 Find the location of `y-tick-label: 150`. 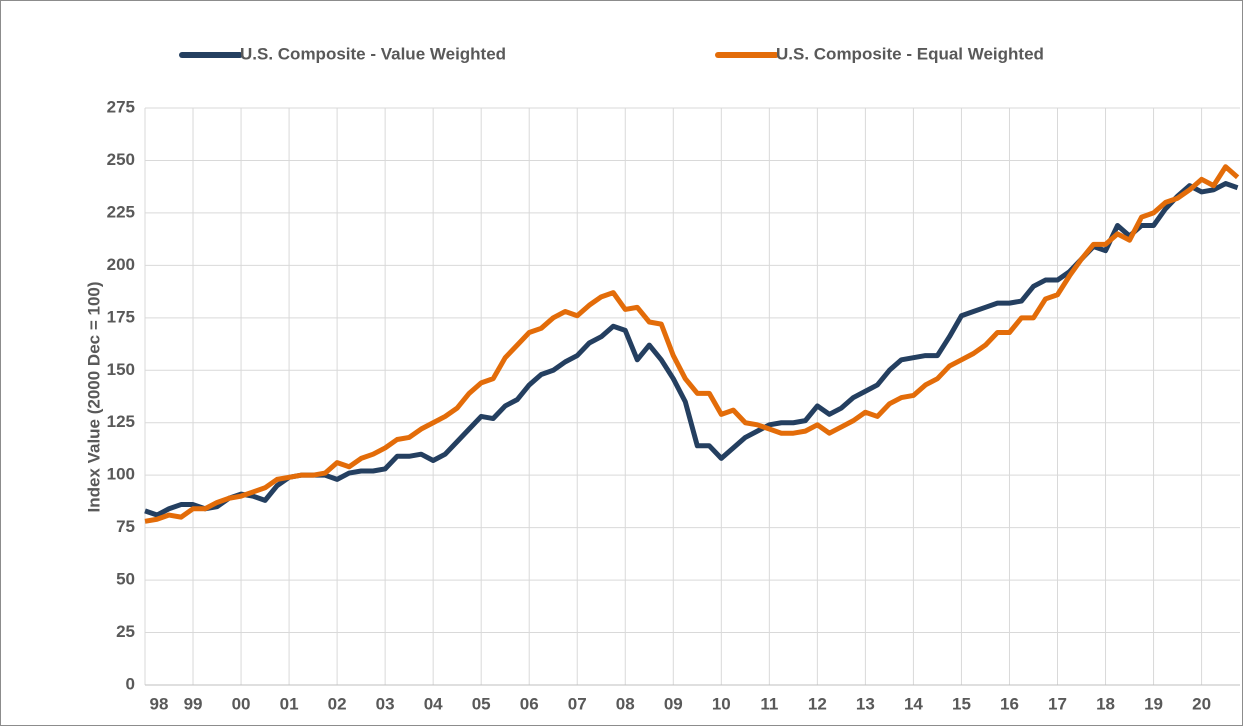

y-tick-label: 150 is located at coordinates (121, 369).